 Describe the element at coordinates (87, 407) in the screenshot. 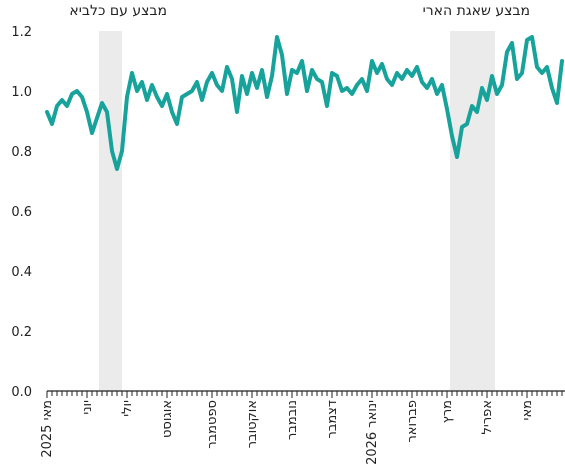

I see `x-tick-label: יוני` at that location.